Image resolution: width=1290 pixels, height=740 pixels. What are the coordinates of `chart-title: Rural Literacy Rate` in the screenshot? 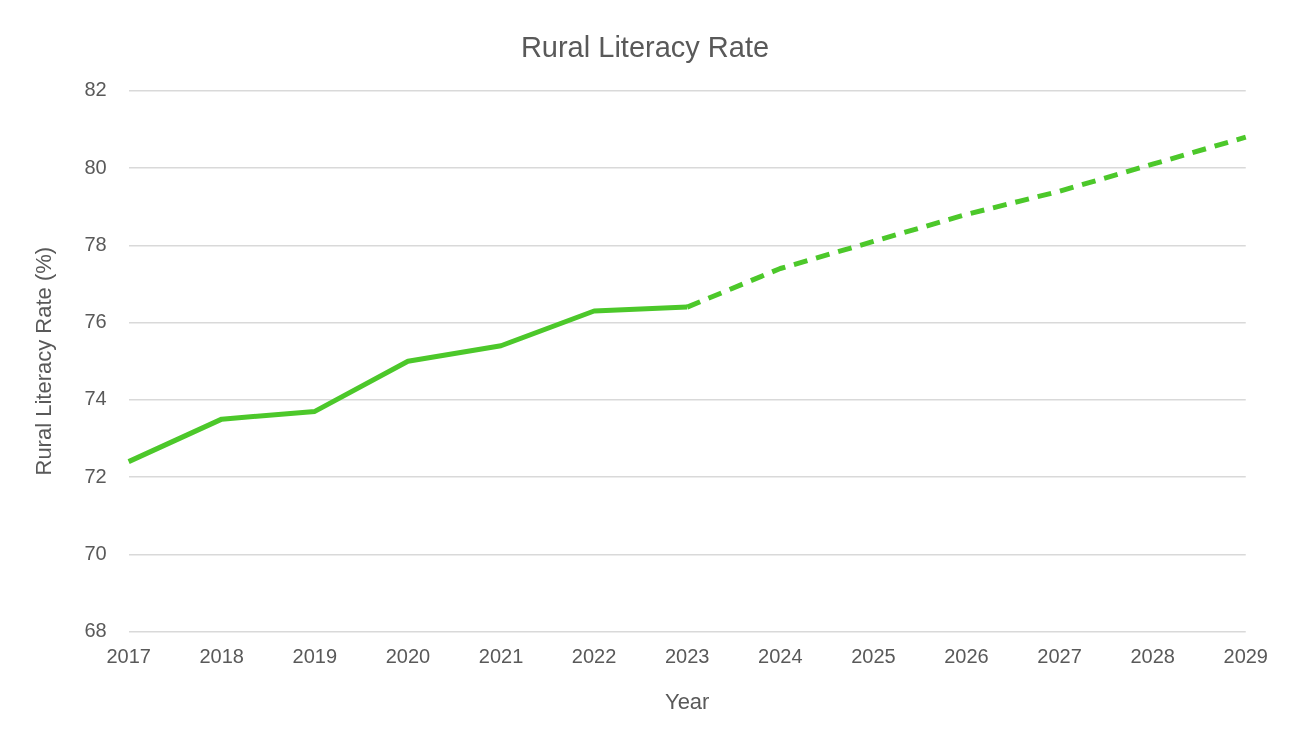 It's located at (645, 47).